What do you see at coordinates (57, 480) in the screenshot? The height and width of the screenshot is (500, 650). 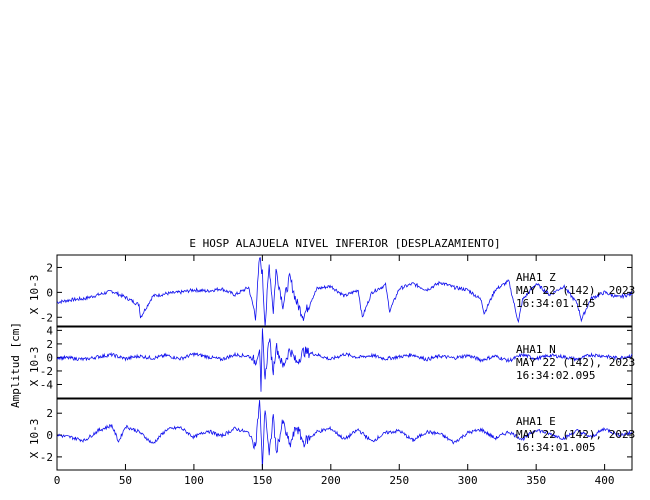 I see `x-tick-label: 0` at bounding box center [57, 480].